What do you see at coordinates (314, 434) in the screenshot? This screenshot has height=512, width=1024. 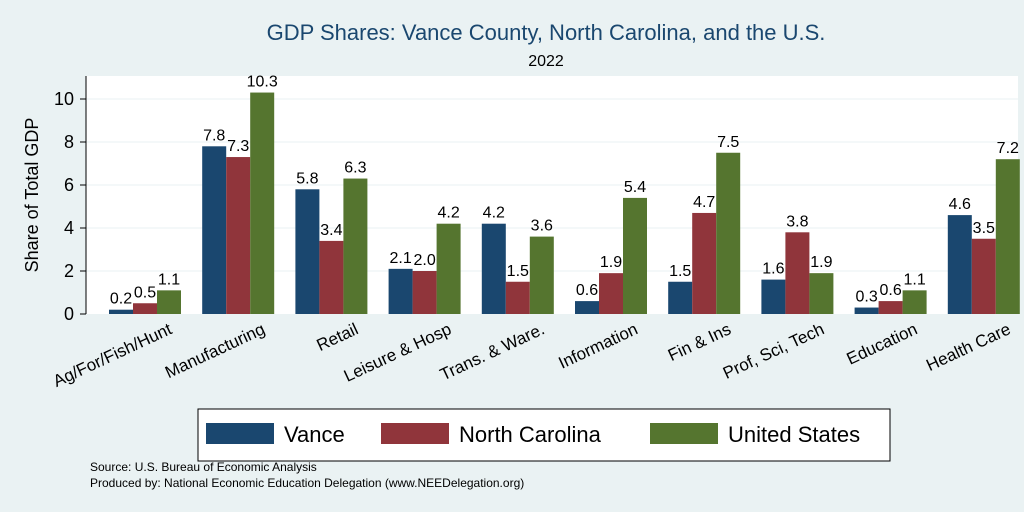 I see `legend-label: Vance` at bounding box center [314, 434].